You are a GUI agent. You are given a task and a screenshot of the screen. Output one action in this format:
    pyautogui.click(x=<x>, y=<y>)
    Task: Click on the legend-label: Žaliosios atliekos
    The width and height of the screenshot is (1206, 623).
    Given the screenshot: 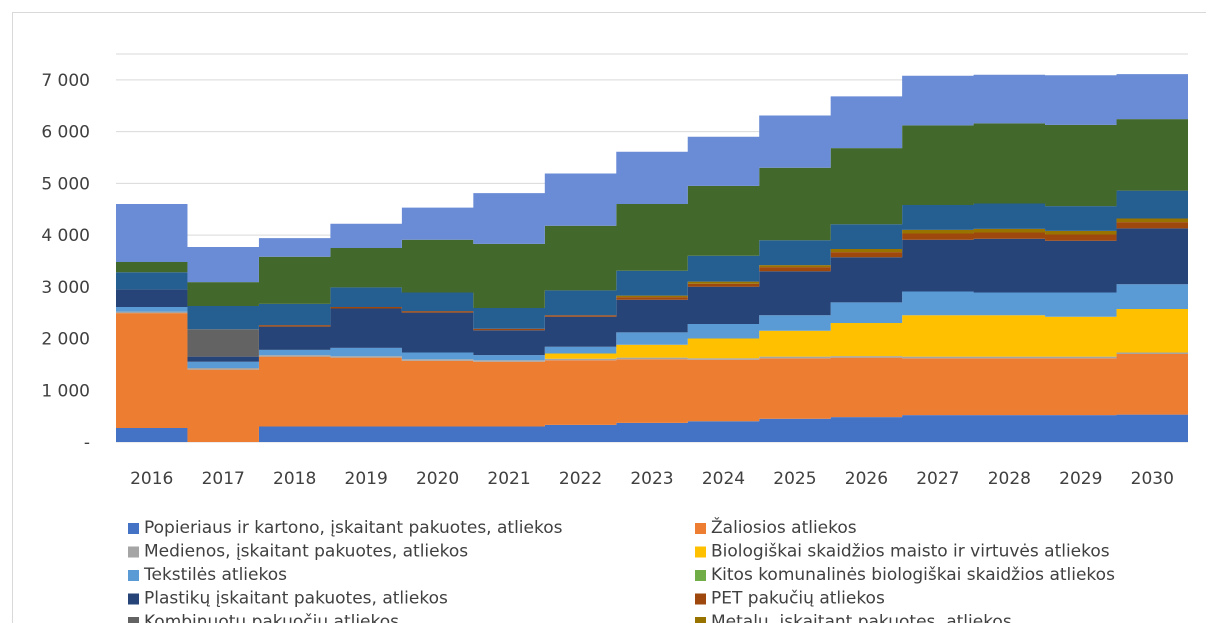 What is the action you would take?
    pyautogui.click(x=784, y=527)
    